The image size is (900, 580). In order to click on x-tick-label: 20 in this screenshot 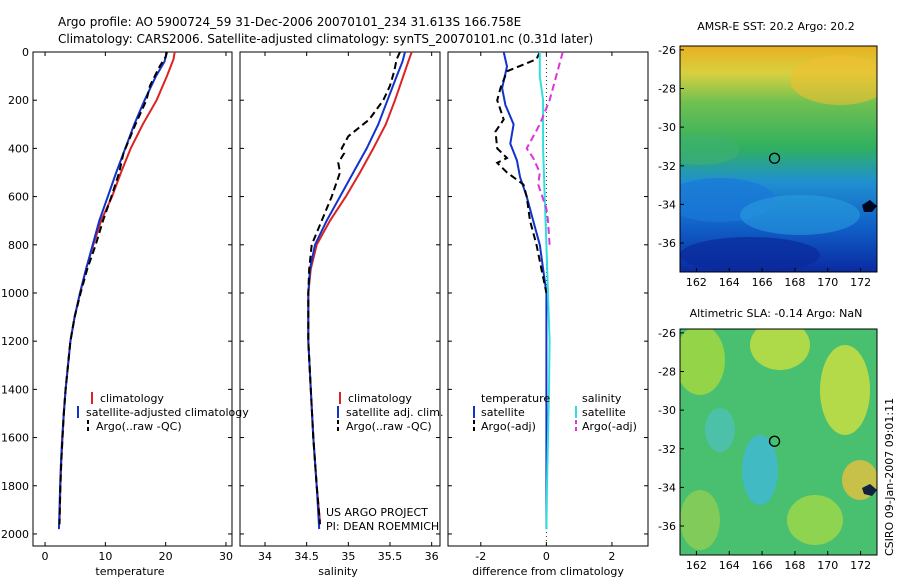, I will do `click(166, 556)`.